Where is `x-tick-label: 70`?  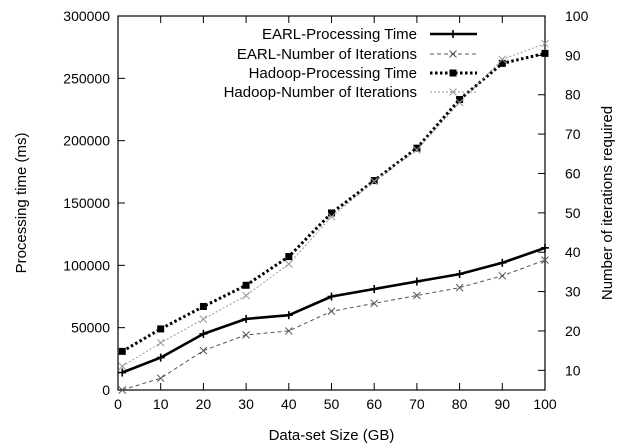
x-tick-label: 70 is located at coordinates (417, 404).